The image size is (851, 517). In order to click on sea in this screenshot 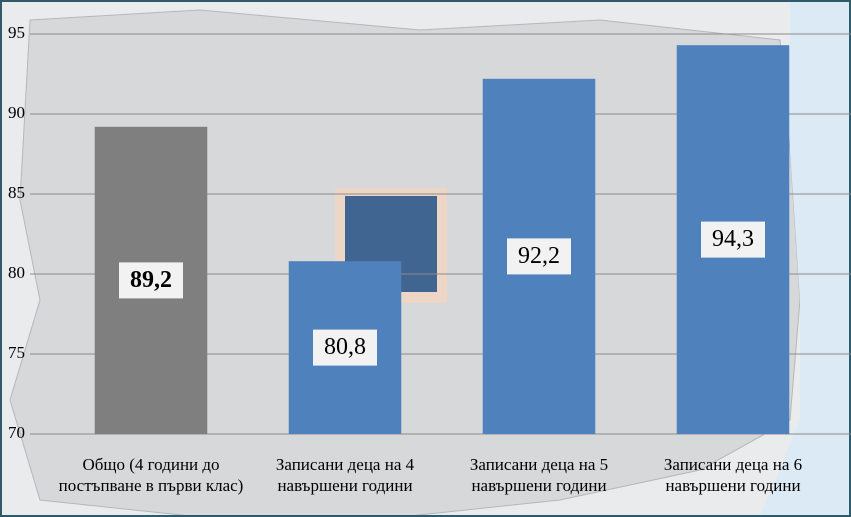, I will do `click(805, 258)`.